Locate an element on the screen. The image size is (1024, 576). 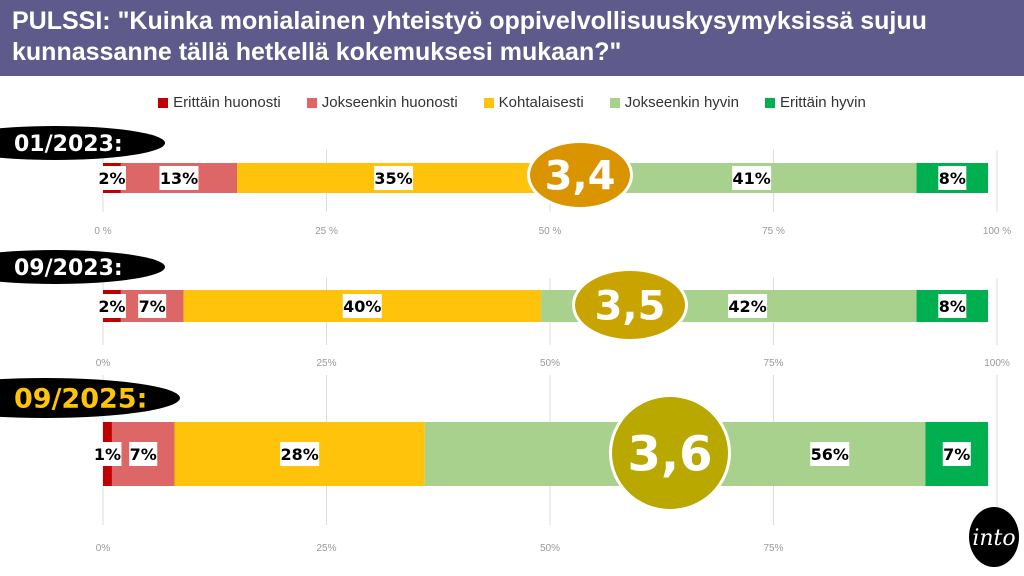
tick-label: 75 % is located at coordinates (773, 231).